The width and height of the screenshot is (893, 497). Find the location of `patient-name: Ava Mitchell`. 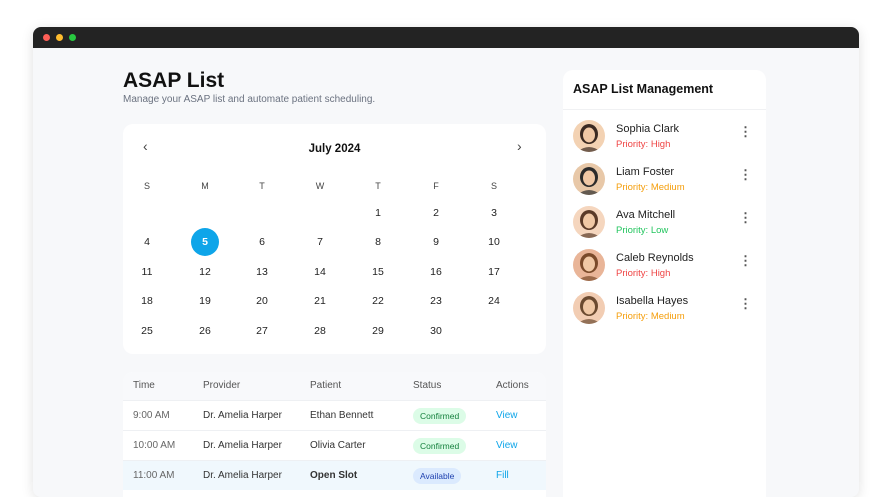

patient-name: Ava Mitchell is located at coordinates (646, 215).